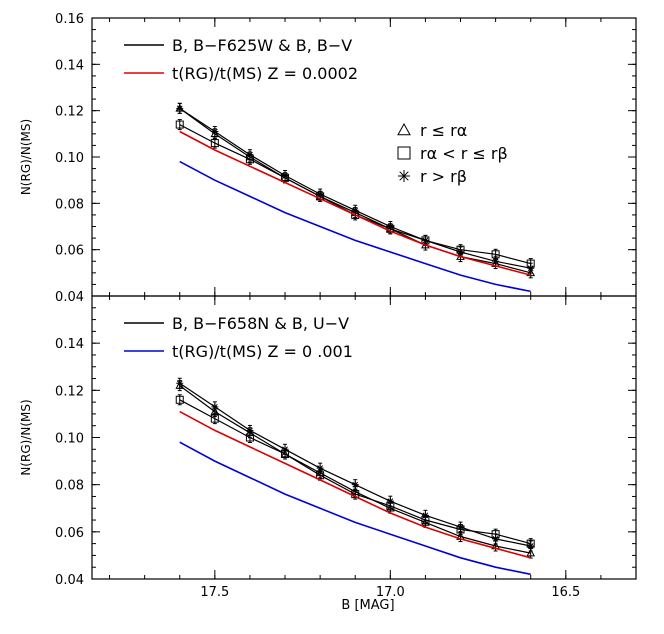 This screenshot has width=664, height=634. What do you see at coordinates (69, 112) in the screenshot?
I see `top-y-tick-label: 0.12` at bounding box center [69, 112].